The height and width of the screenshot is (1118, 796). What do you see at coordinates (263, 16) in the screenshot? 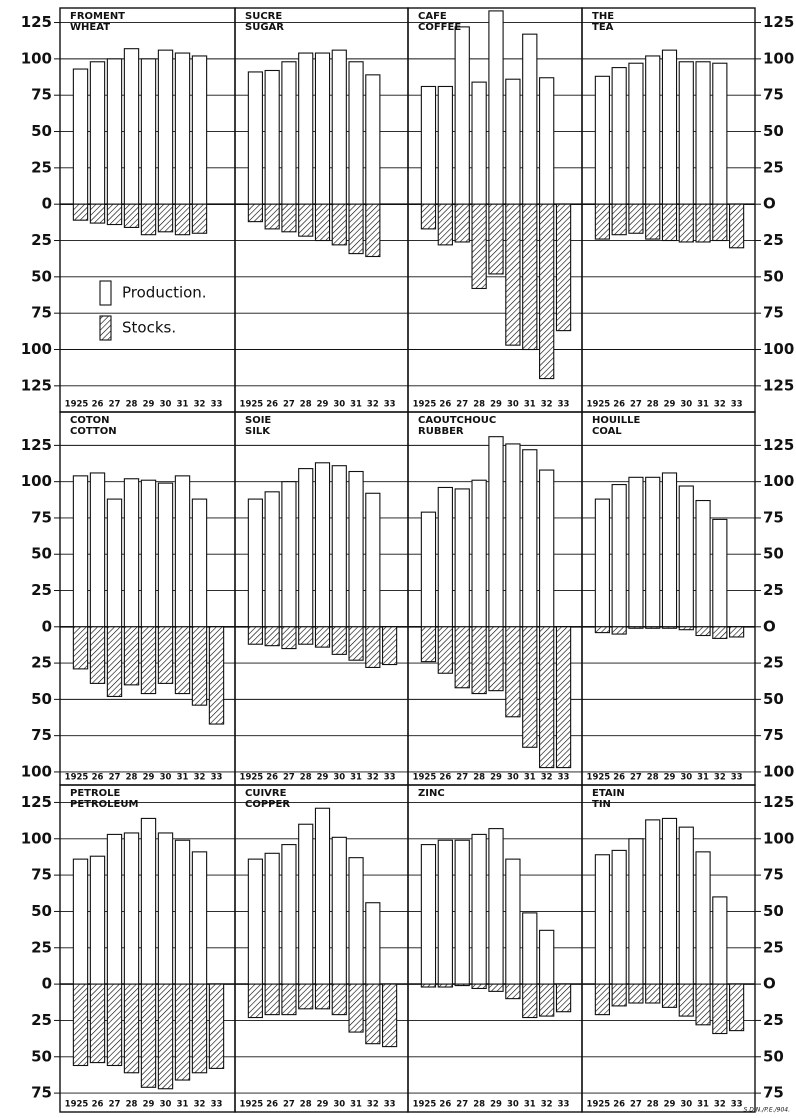
I see `panel-title: SUCRE` at bounding box center [263, 16].